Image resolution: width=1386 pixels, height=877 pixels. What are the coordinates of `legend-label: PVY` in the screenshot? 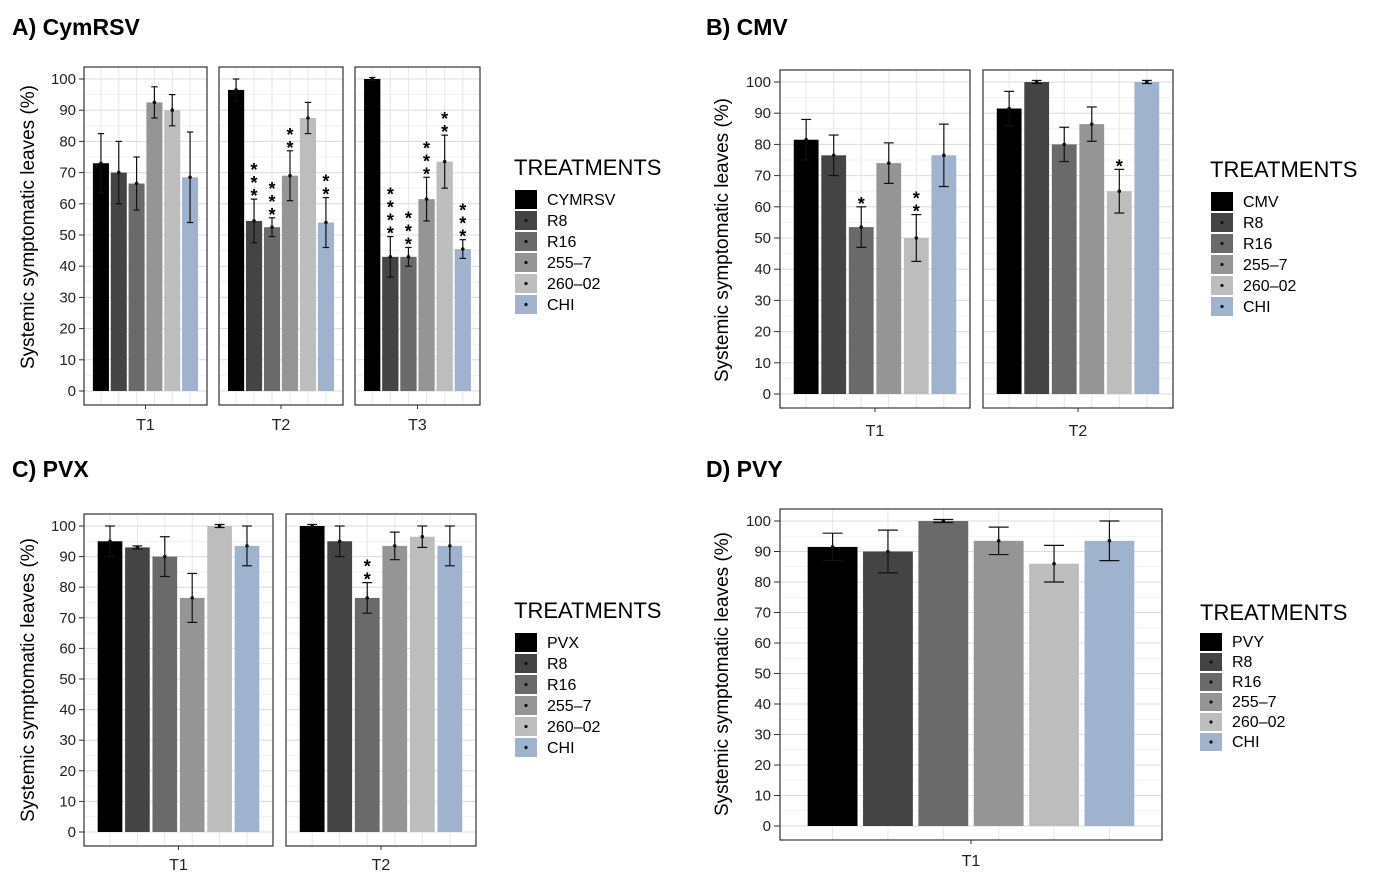 It's located at (1248, 642).